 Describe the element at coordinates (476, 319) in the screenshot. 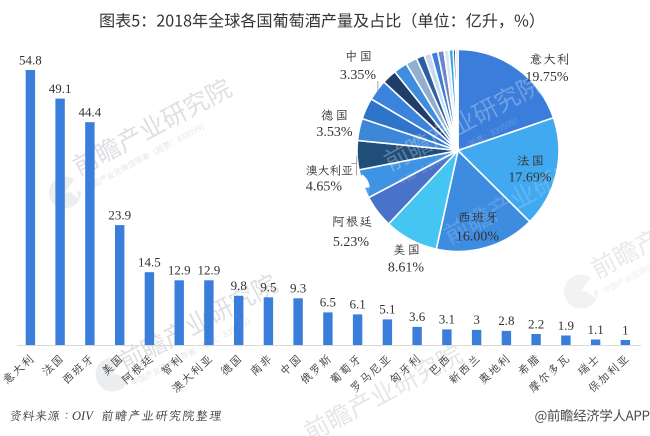

I see `svg-text: 3` at that location.